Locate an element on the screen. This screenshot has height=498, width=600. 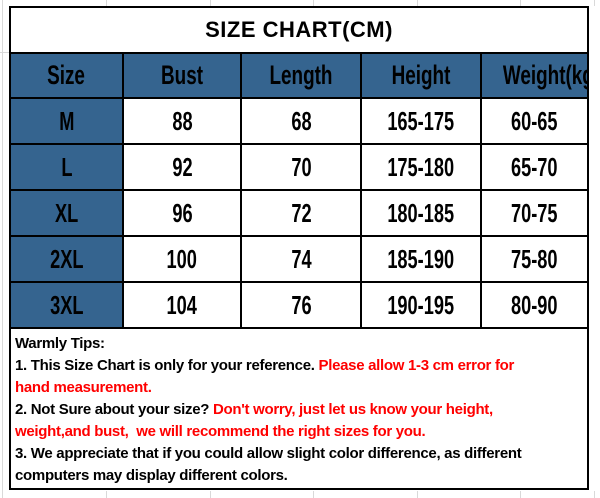
tip-line-2: hand measurement. is located at coordinates (83, 387).